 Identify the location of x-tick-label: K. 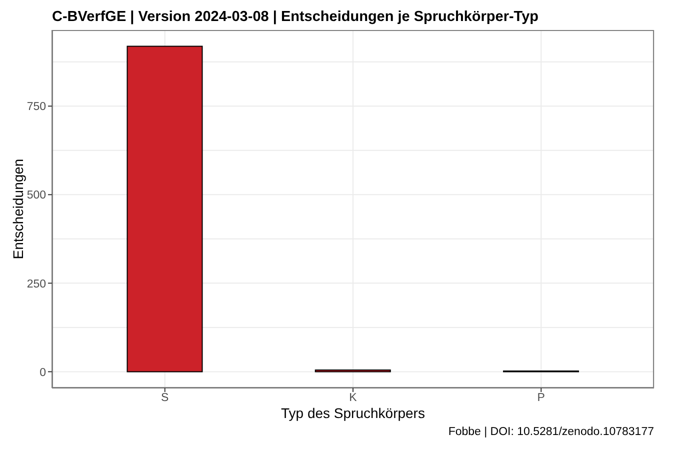
(353, 398).